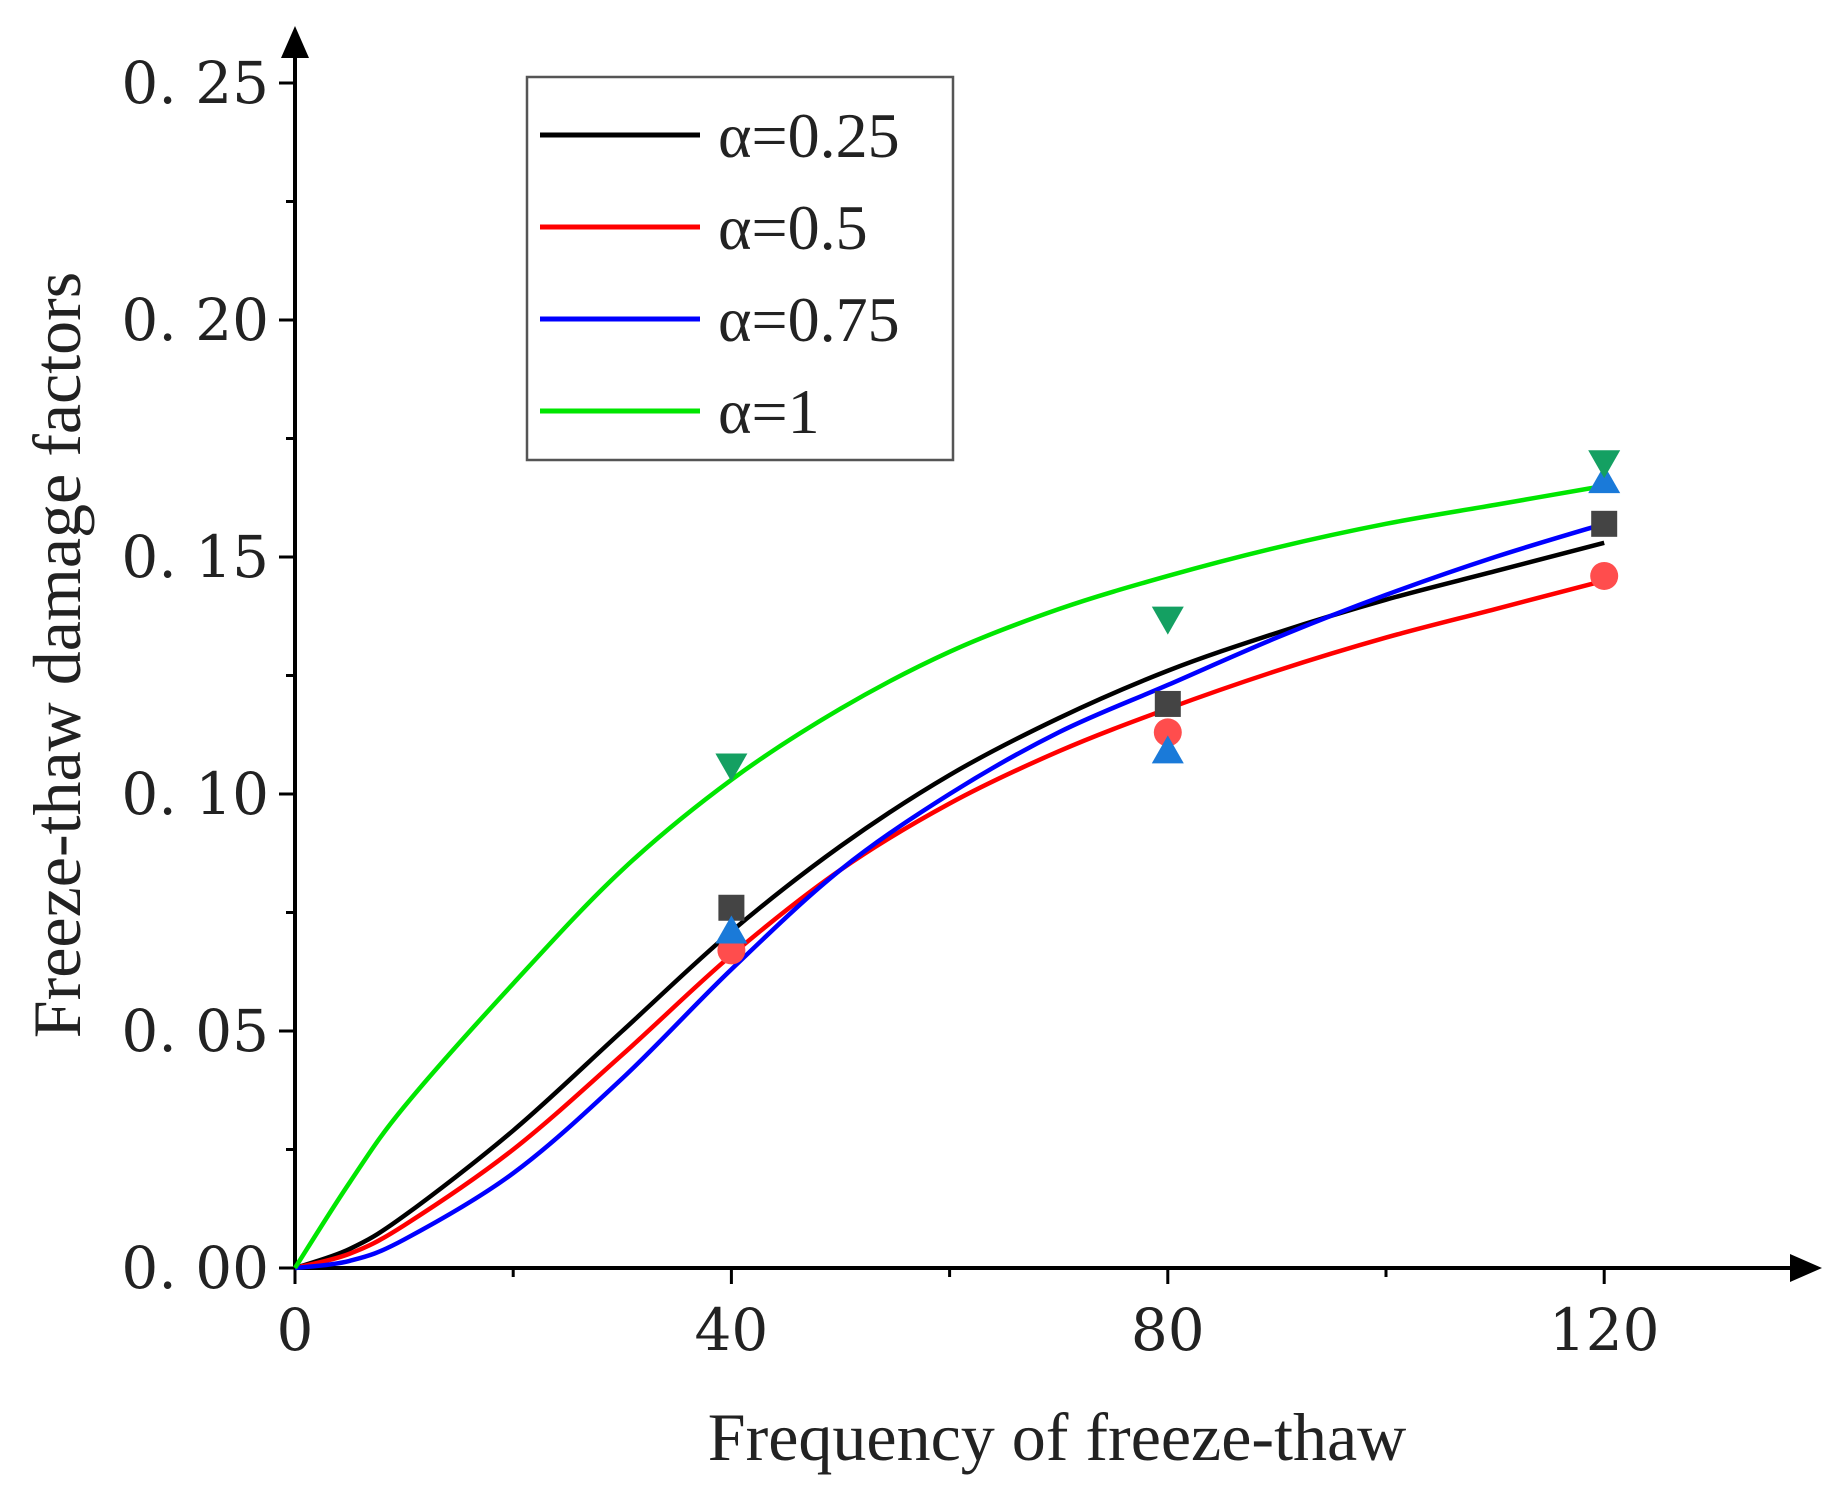 The image size is (1839, 1501). I want to click on y-tick-label: 0. 20, so click(195, 320).